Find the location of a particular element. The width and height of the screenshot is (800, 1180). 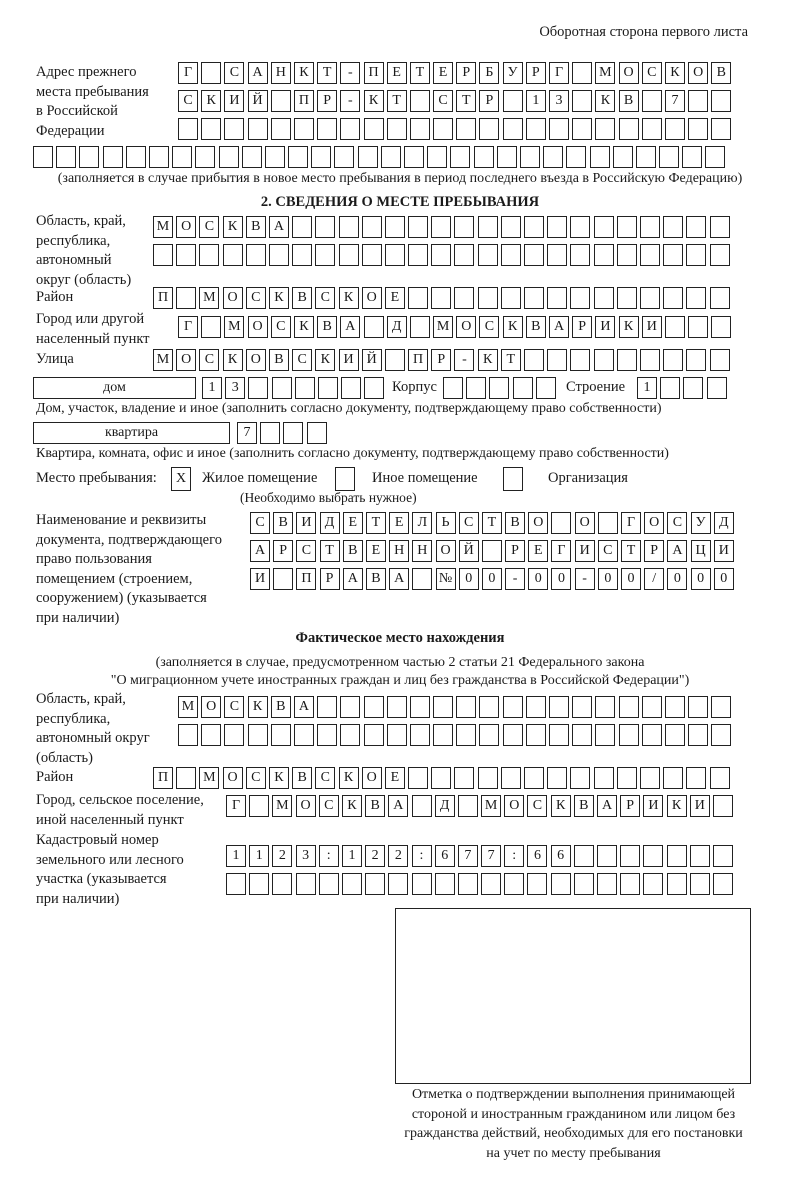

char-cell: Й is located at coordinates (257, 101).